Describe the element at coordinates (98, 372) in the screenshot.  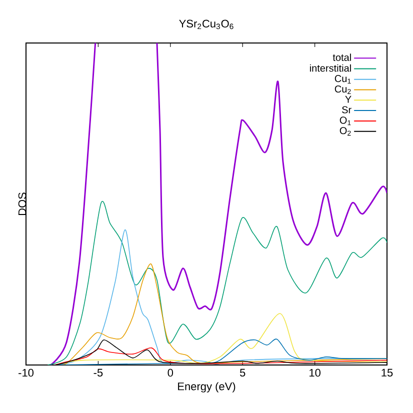
I see `x-tick-label: -5` at that location.